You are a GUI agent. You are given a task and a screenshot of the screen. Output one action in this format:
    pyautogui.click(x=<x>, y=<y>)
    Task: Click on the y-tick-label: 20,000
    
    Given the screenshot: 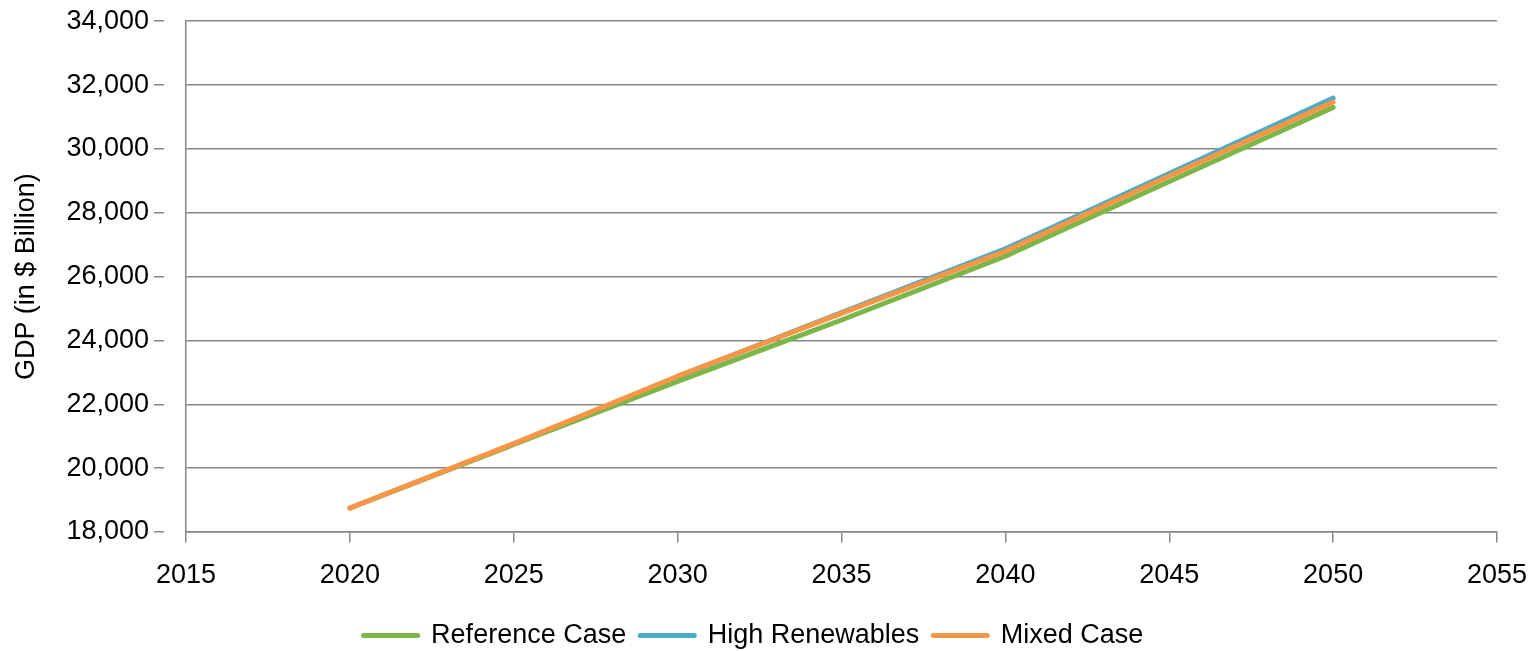 What is the action you would take?
    pyautogui.click(x=107, y=466)
    